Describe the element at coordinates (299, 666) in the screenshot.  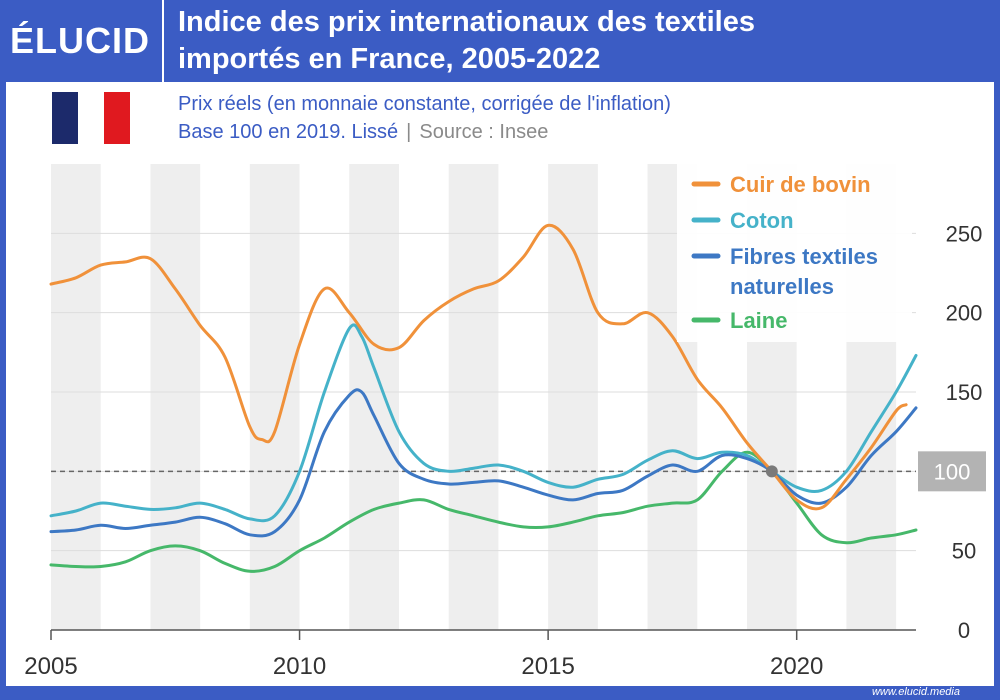
I see `x-tick-label: 2010` at that location.